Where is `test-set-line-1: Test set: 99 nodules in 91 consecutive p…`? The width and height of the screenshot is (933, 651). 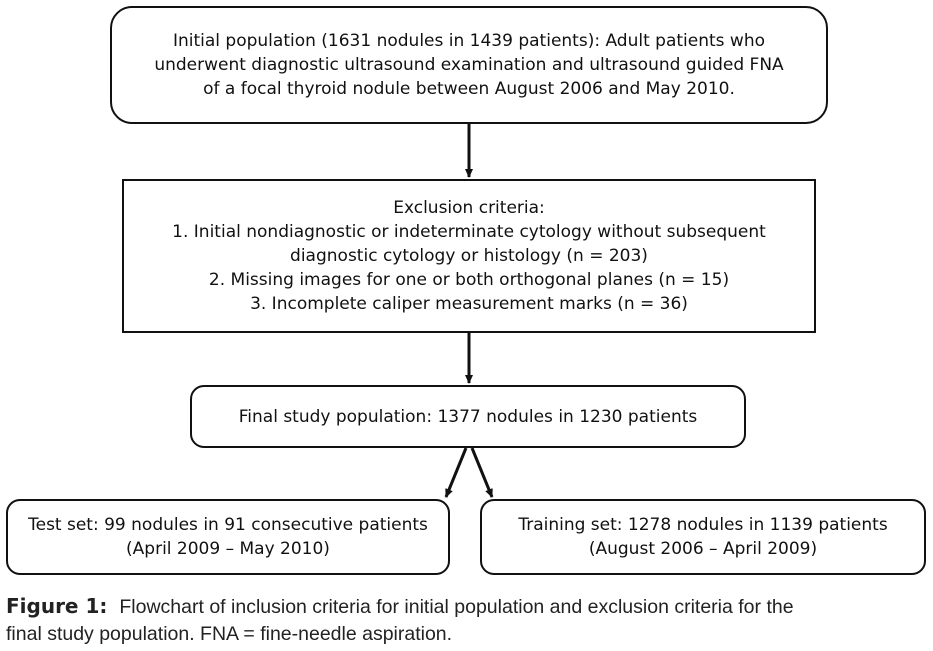
test-set-line-1: Test set: 99 nodules in 91 consecutive p… is located at coordinates (228, 525).